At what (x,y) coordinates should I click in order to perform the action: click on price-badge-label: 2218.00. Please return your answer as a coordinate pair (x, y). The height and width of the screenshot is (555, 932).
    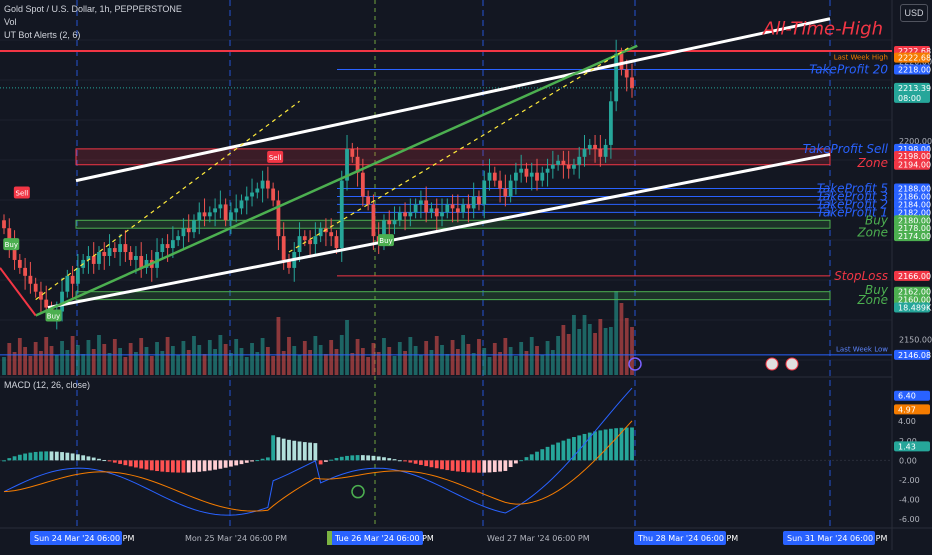
    Looking at the image, I should click on (914, 70).